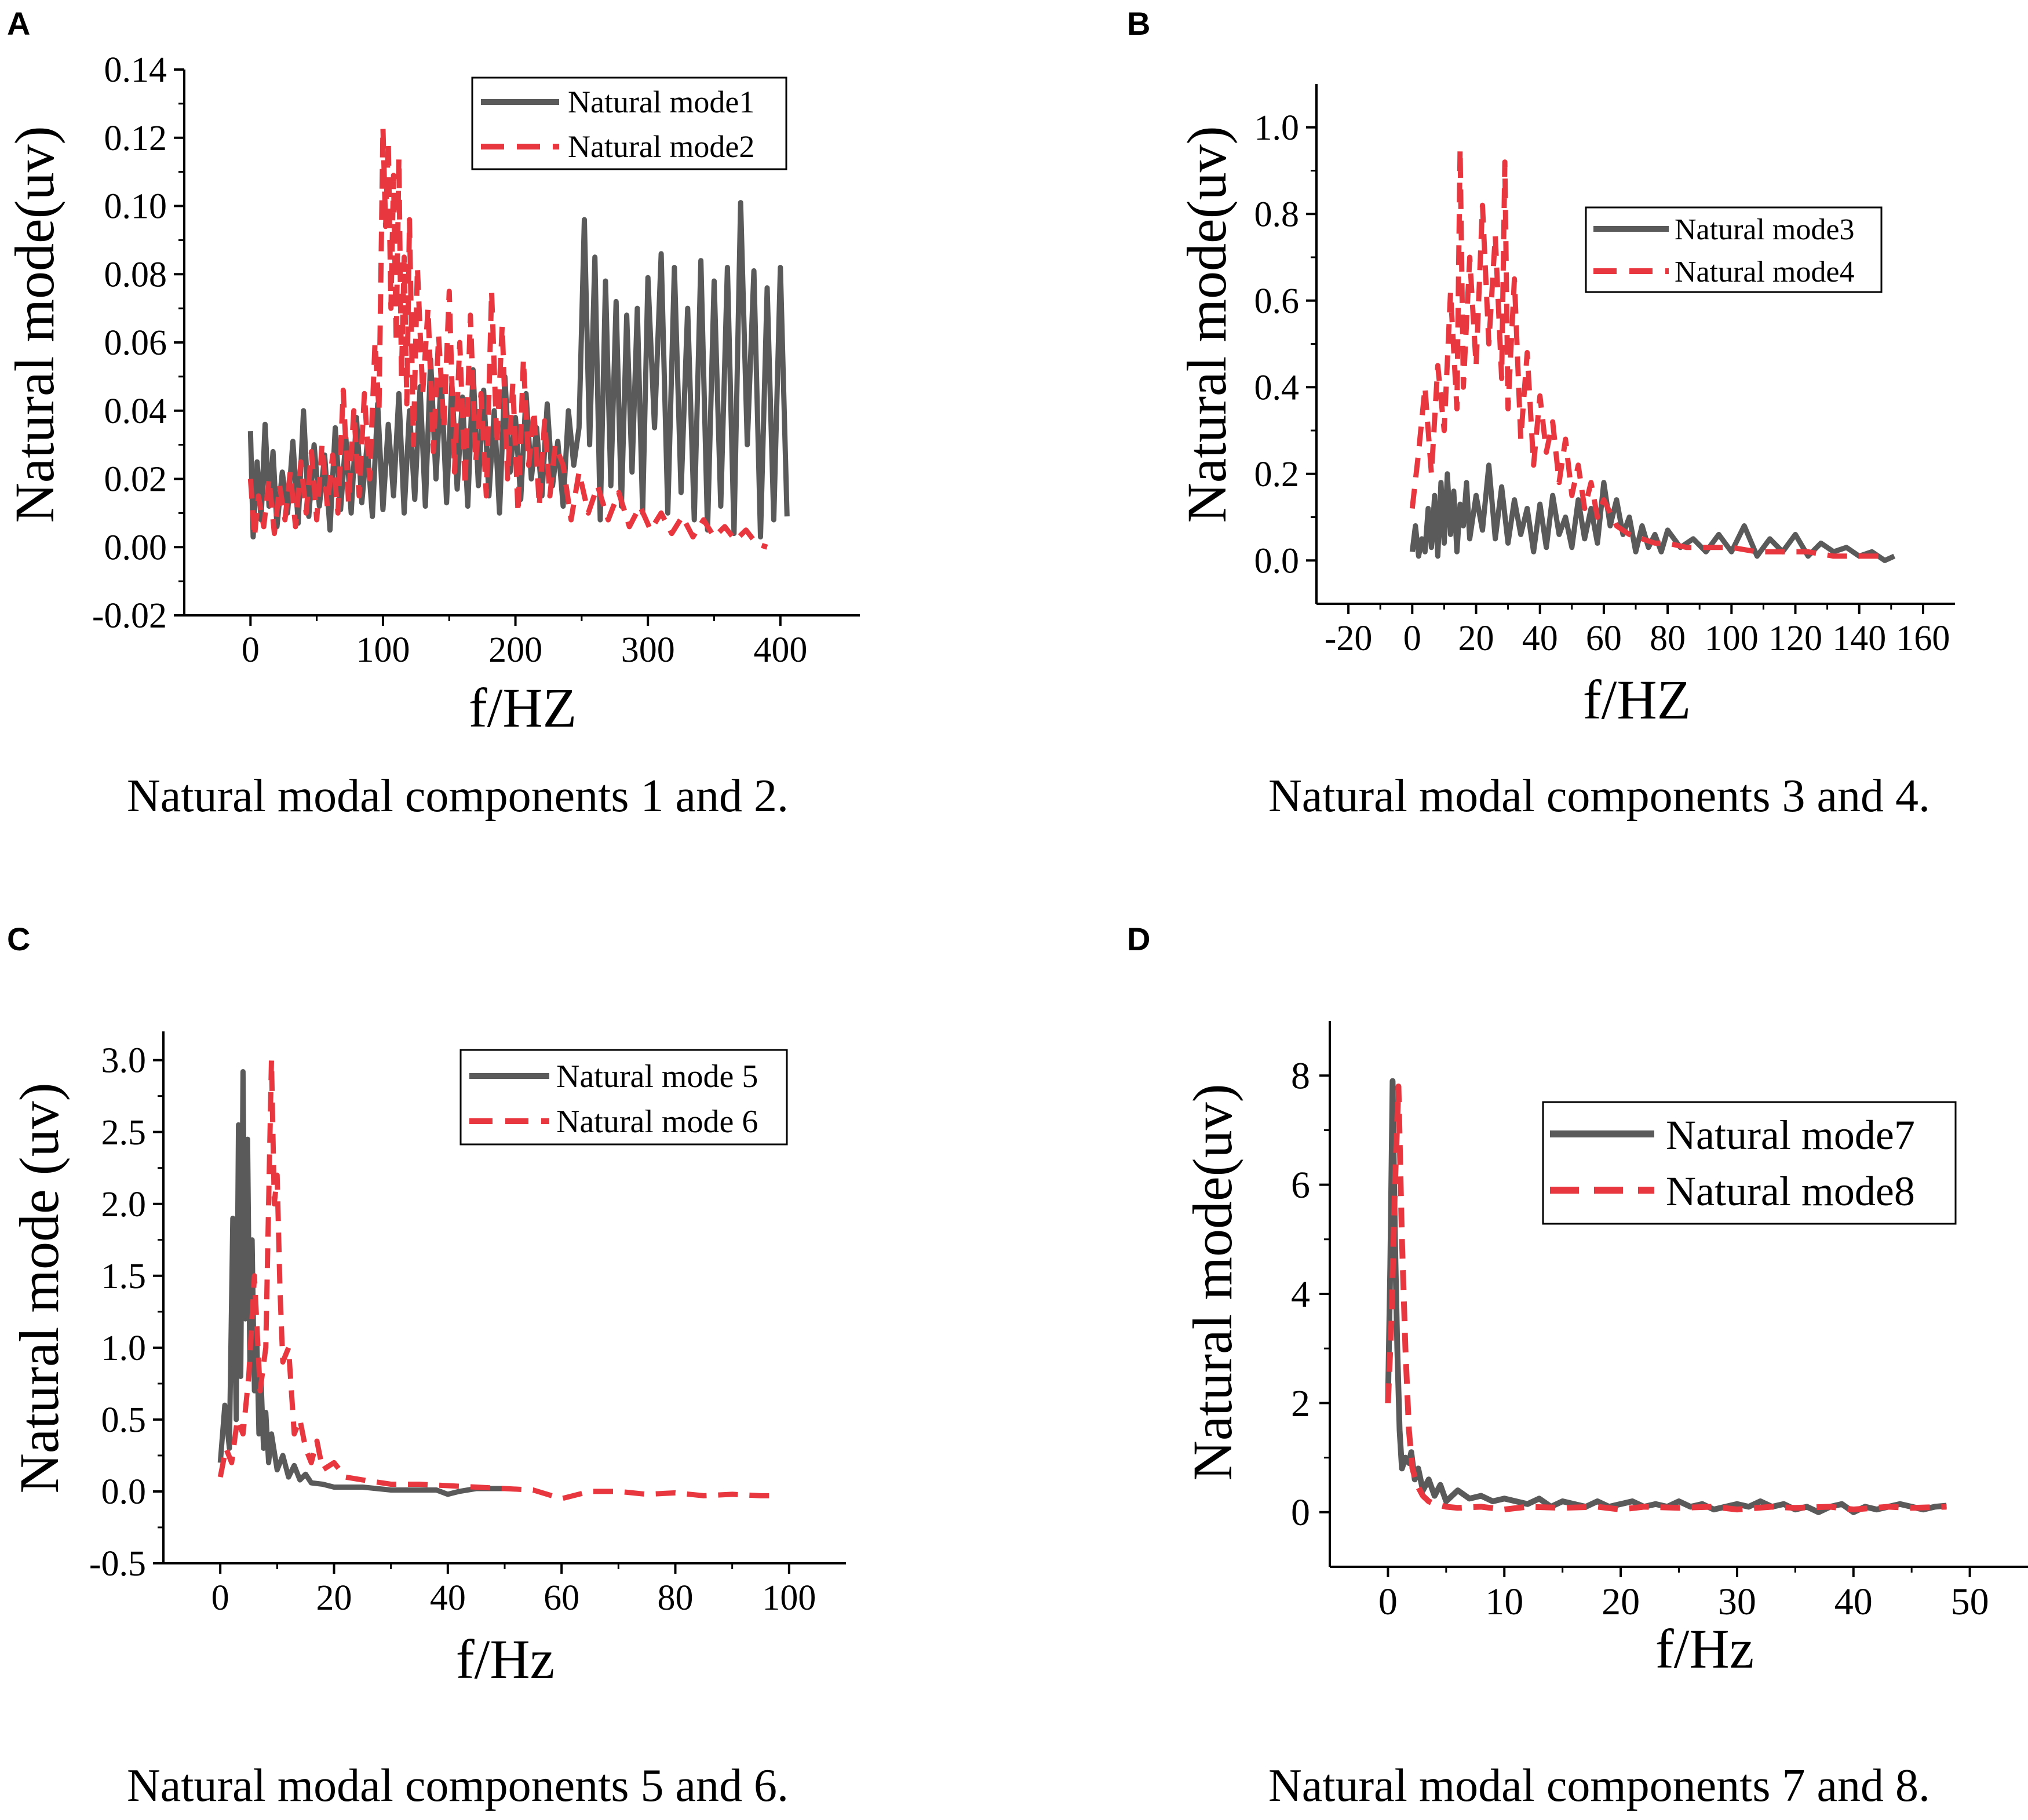 The width and height of the screenshot is (2028, 1820). What do you see at coordinates (1212, 1282) in the screenshot?
I see `panel-d-y-title: Natural mode(uv)` at bounding box center [1212, 1282].